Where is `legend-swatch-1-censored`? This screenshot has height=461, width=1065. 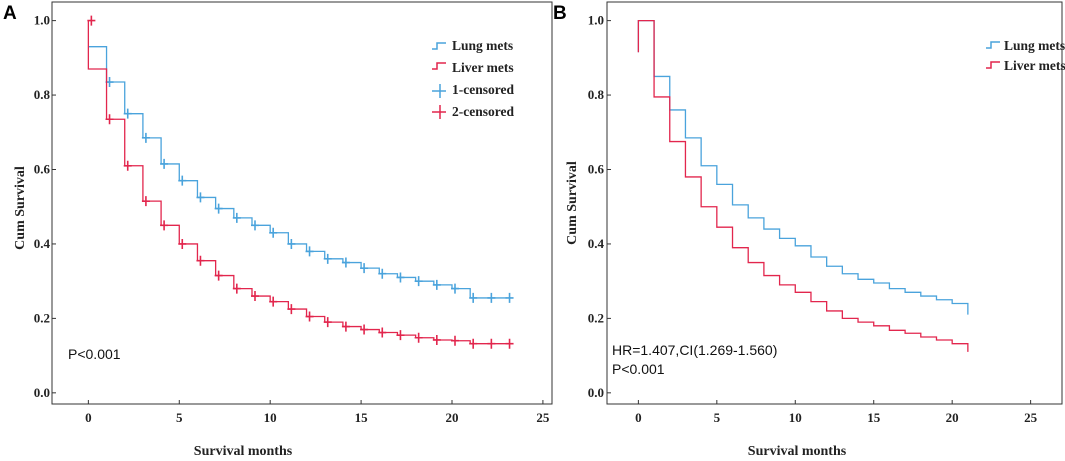 legend-swatch-1-censored is located at coordinates (439, 91).